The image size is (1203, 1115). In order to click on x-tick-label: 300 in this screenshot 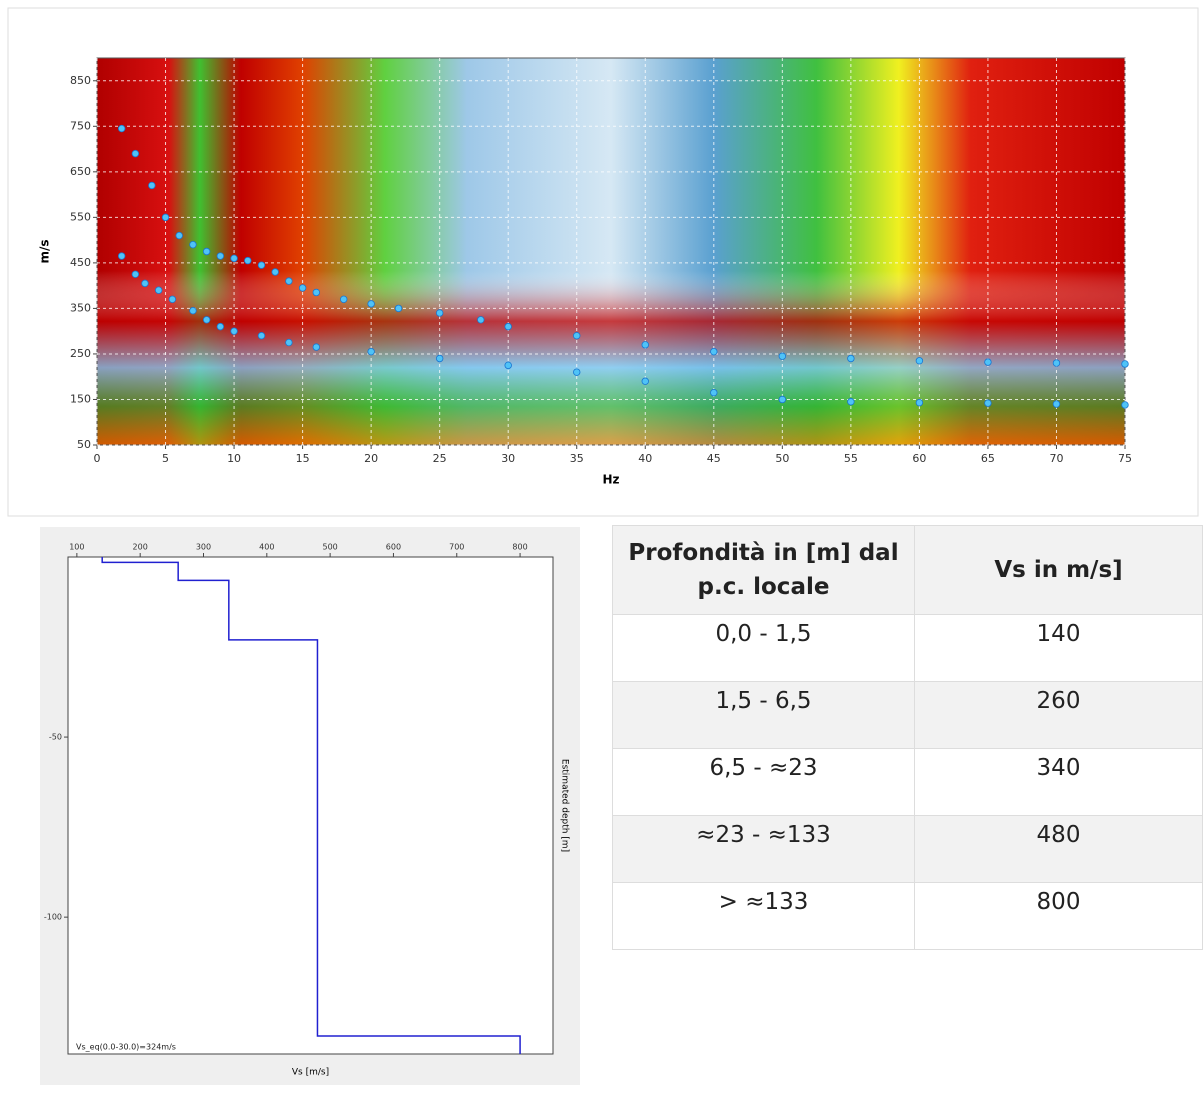, I will do `click(203, 547)`.